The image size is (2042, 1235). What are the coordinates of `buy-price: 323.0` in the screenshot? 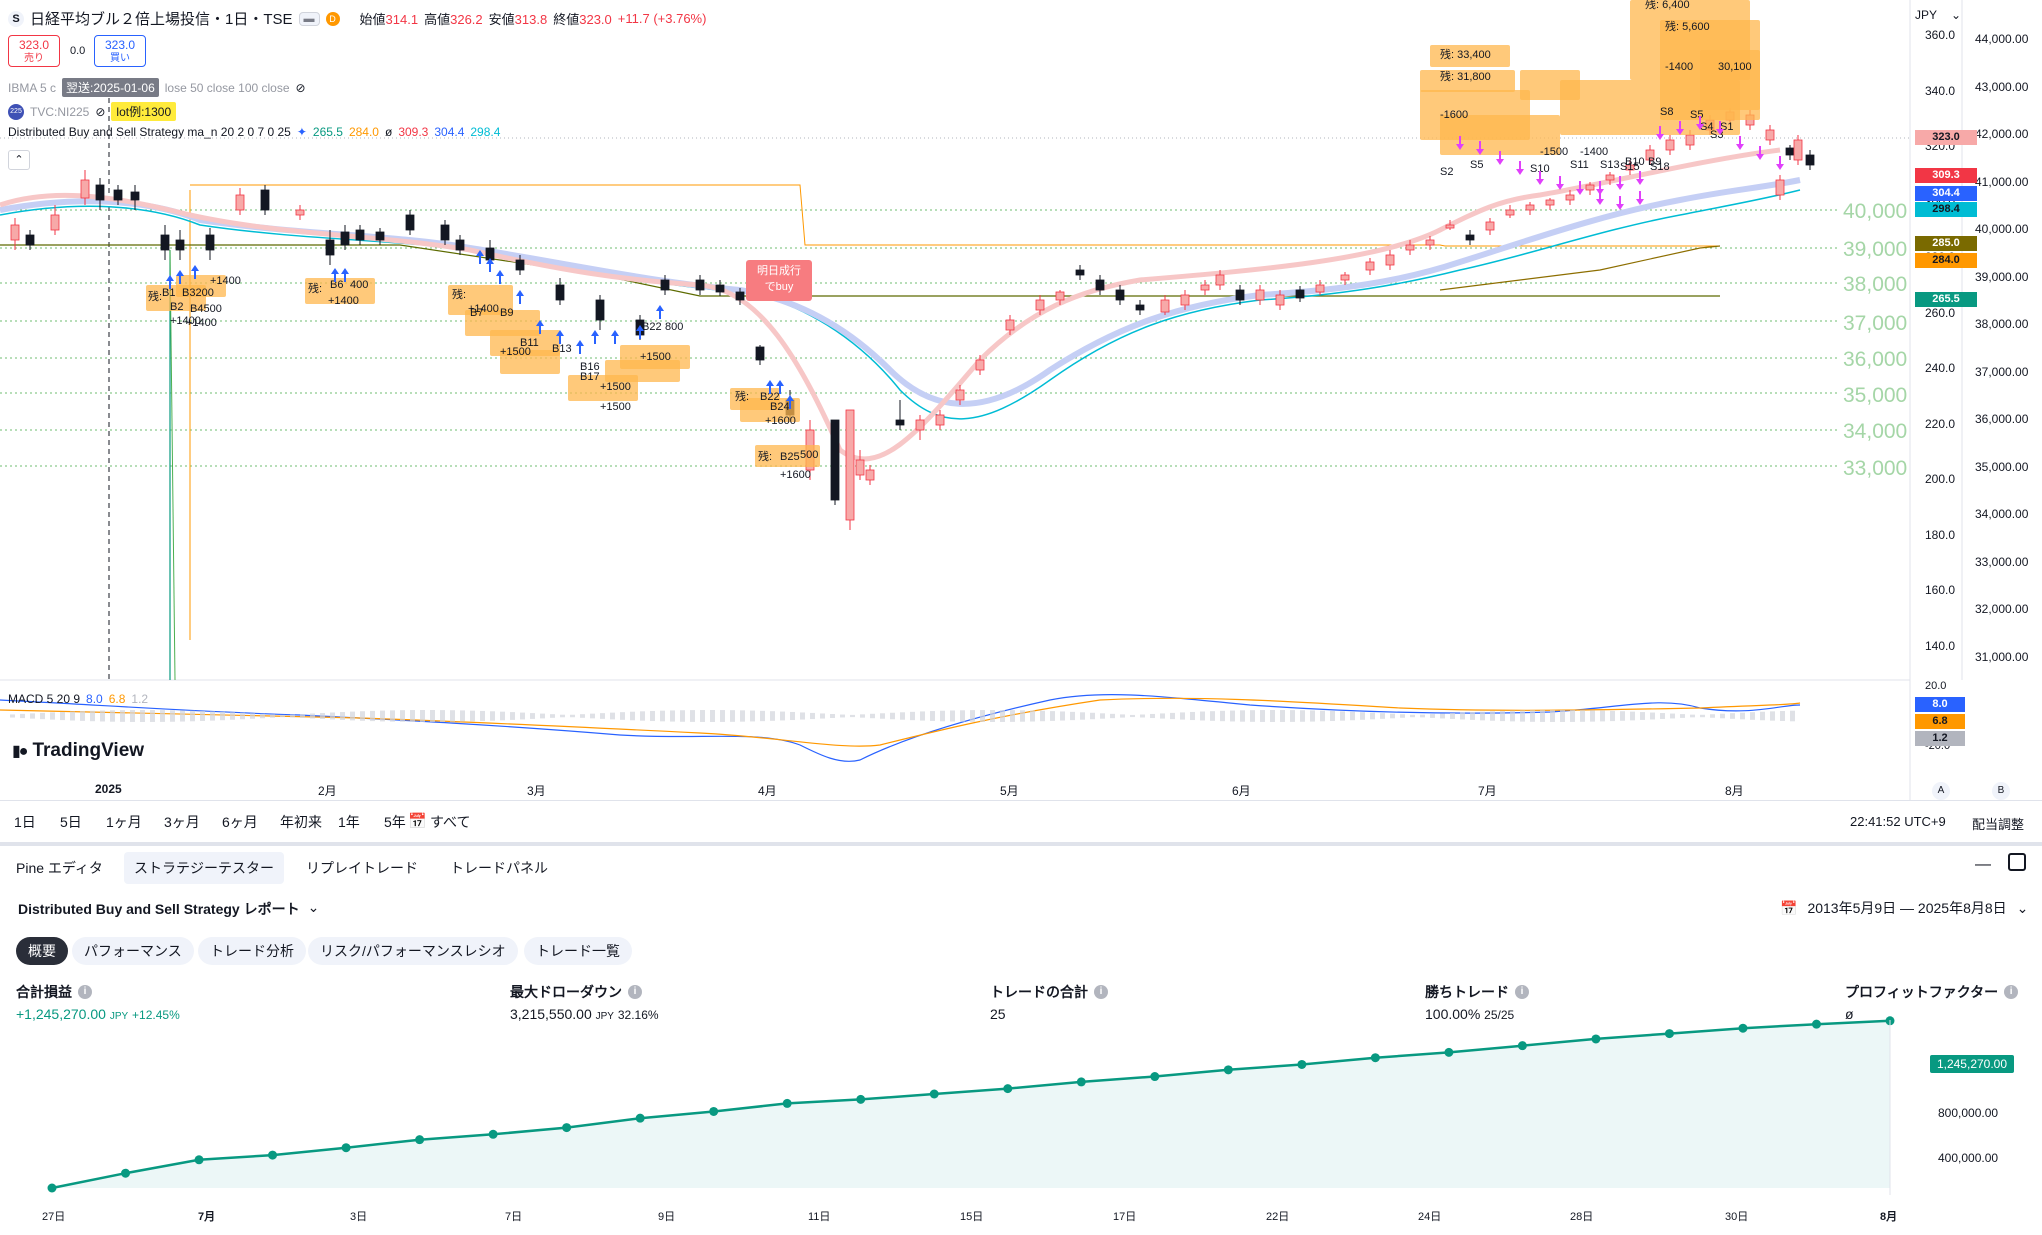 It's located at (120, 45).